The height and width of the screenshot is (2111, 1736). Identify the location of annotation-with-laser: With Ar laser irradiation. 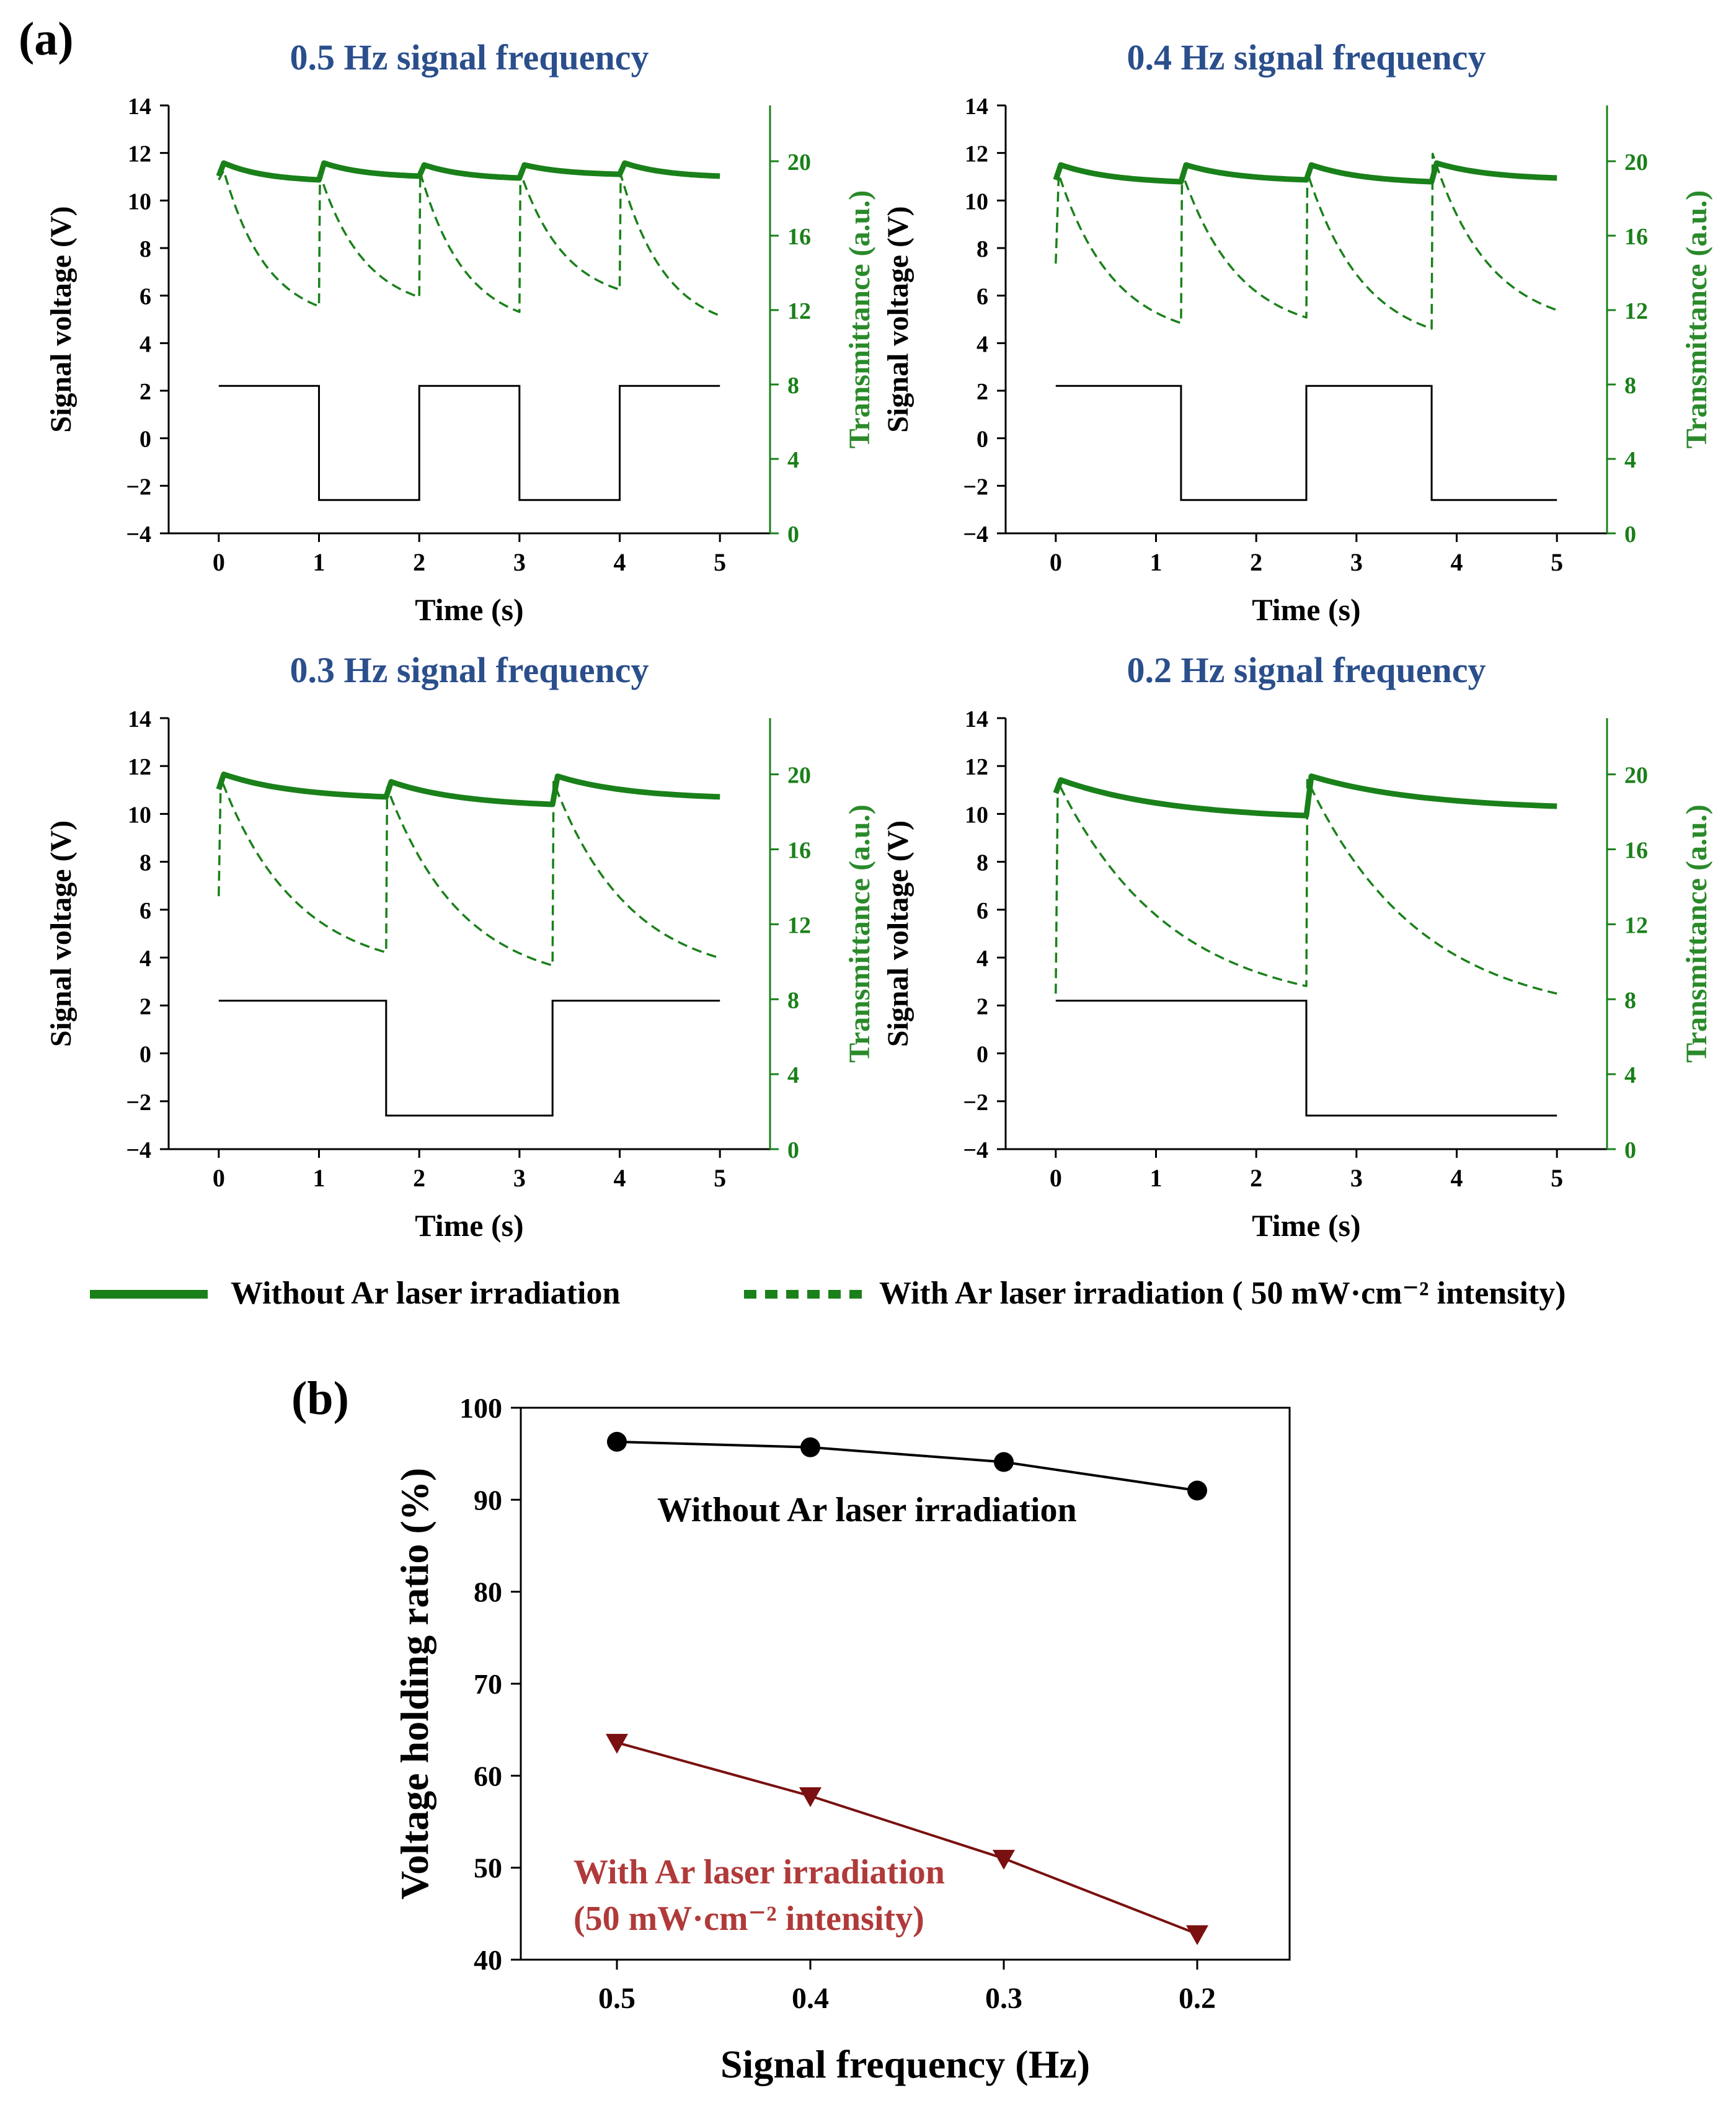
(759, 1872).